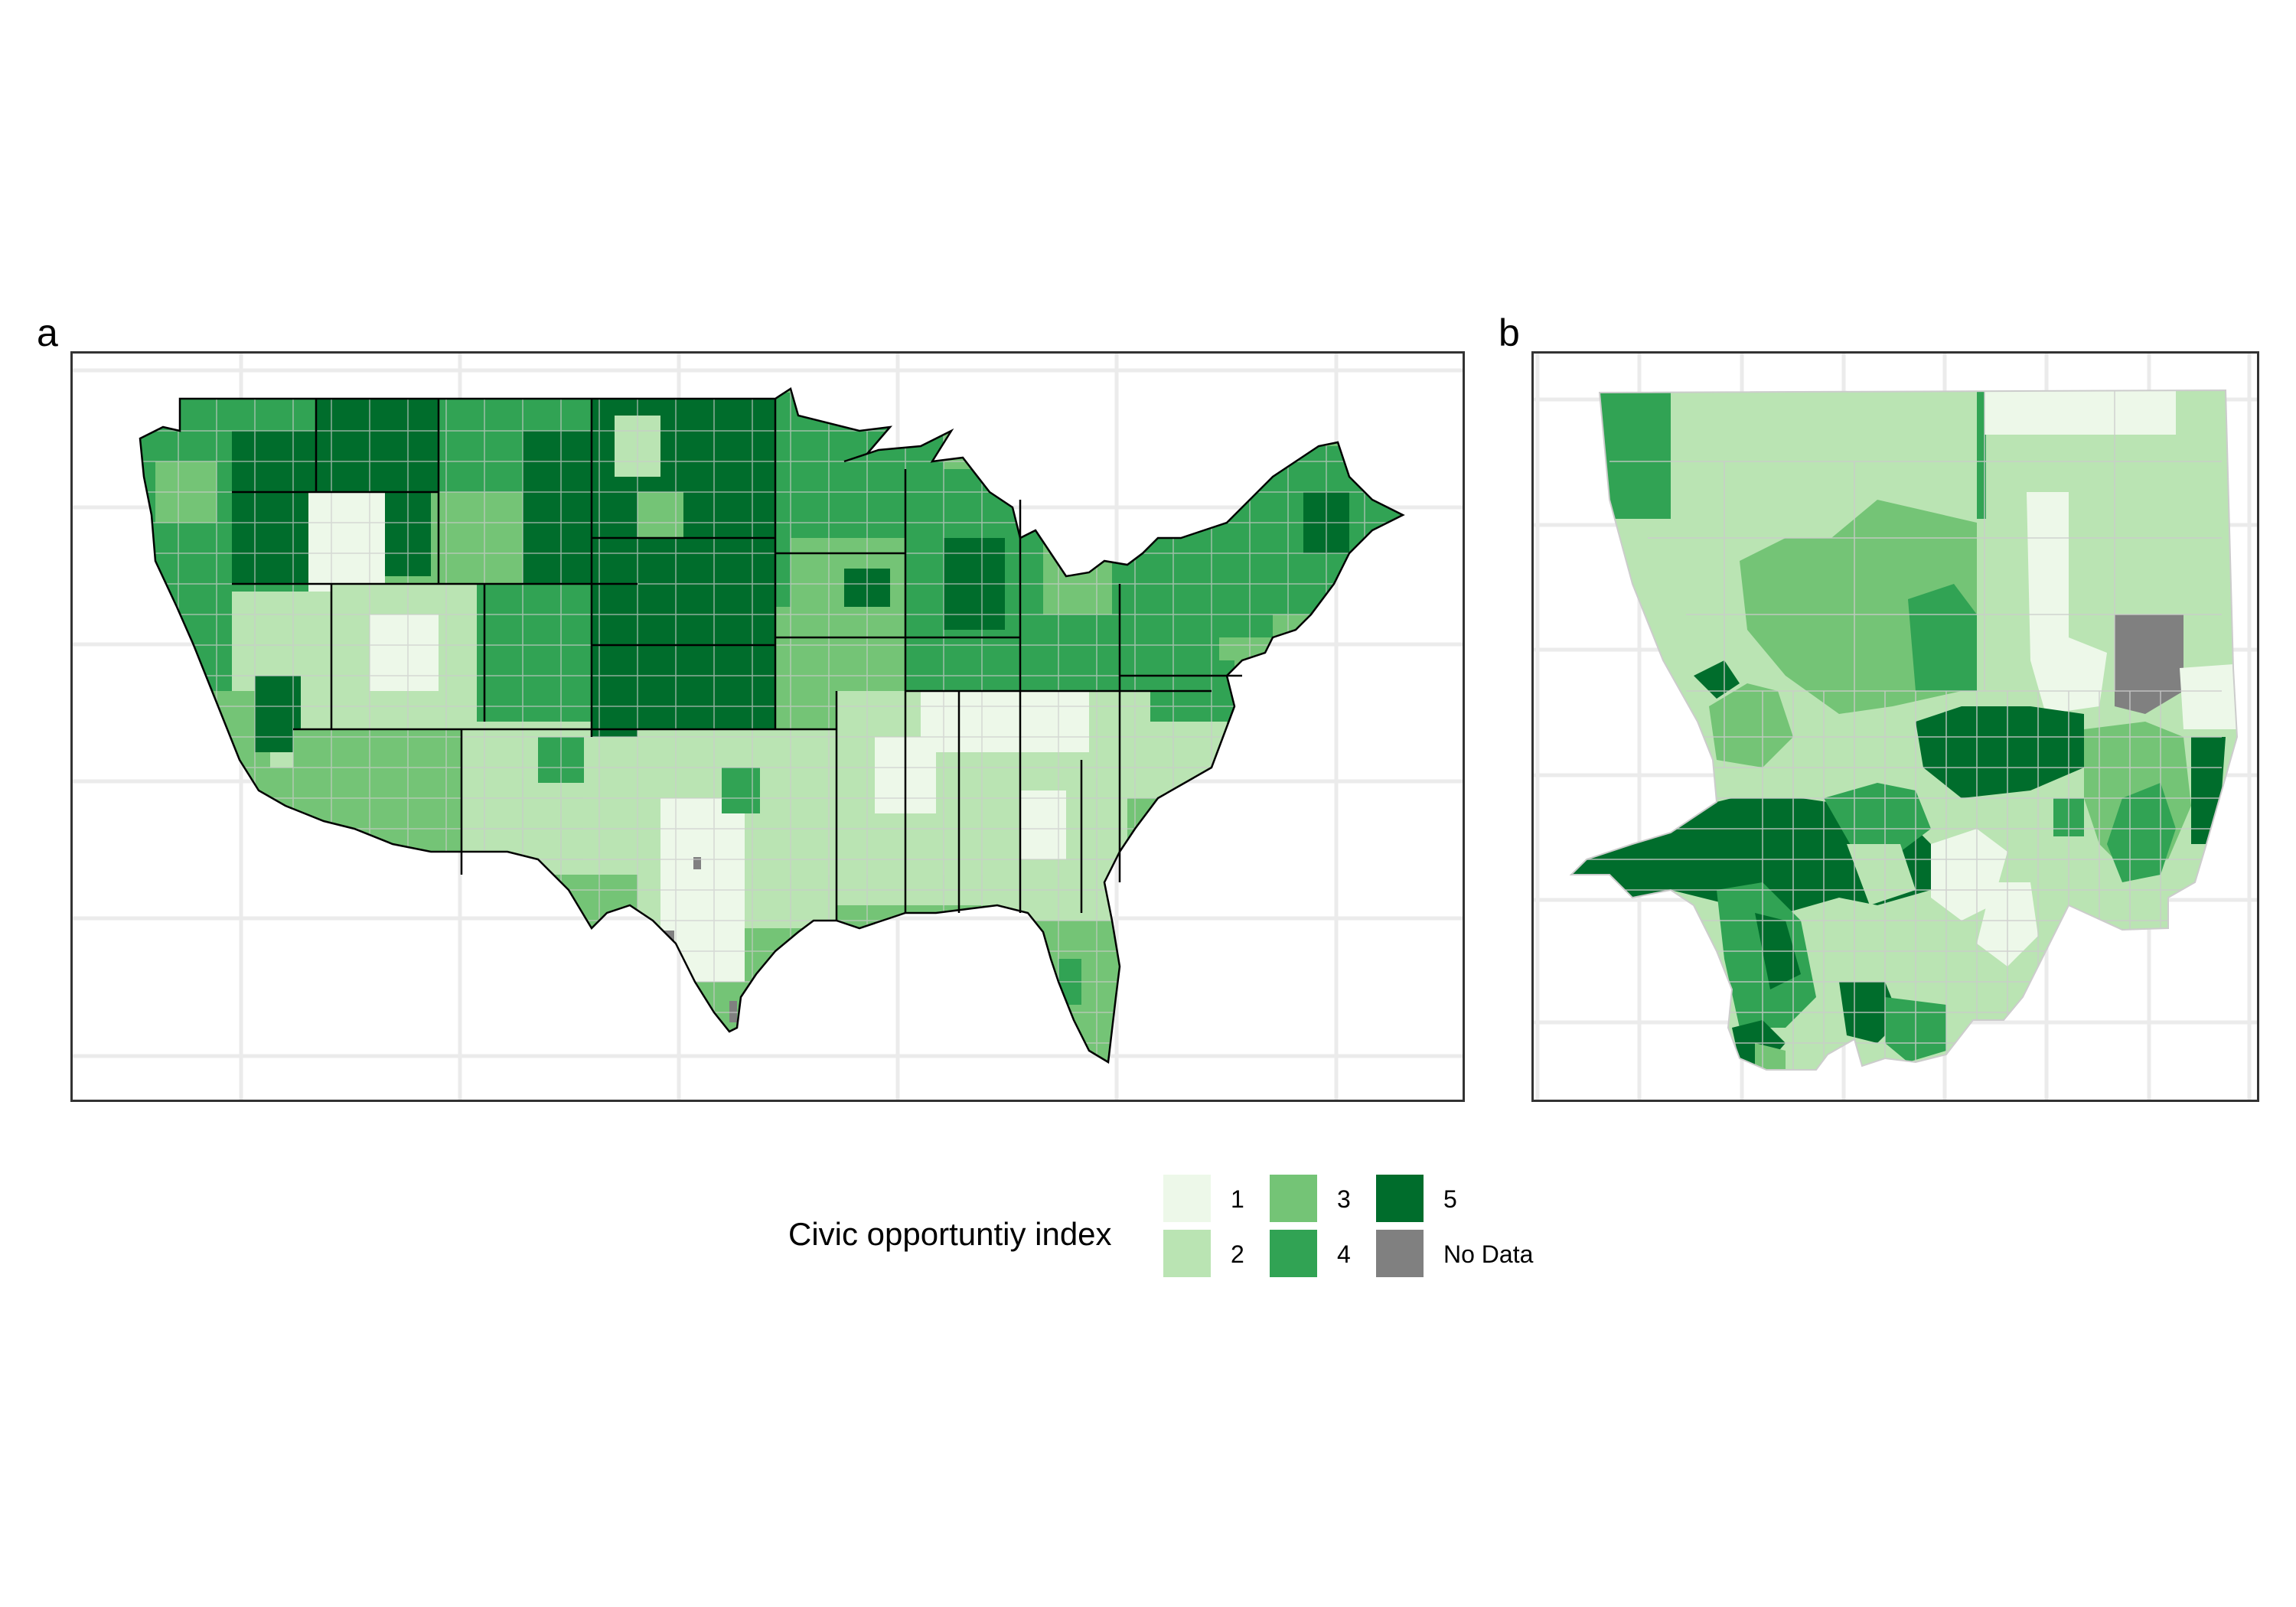  Describe the element at coordinates (950, 1234) in the screenshot. I see `legend-title: Civic opportuntiy index` at that location.